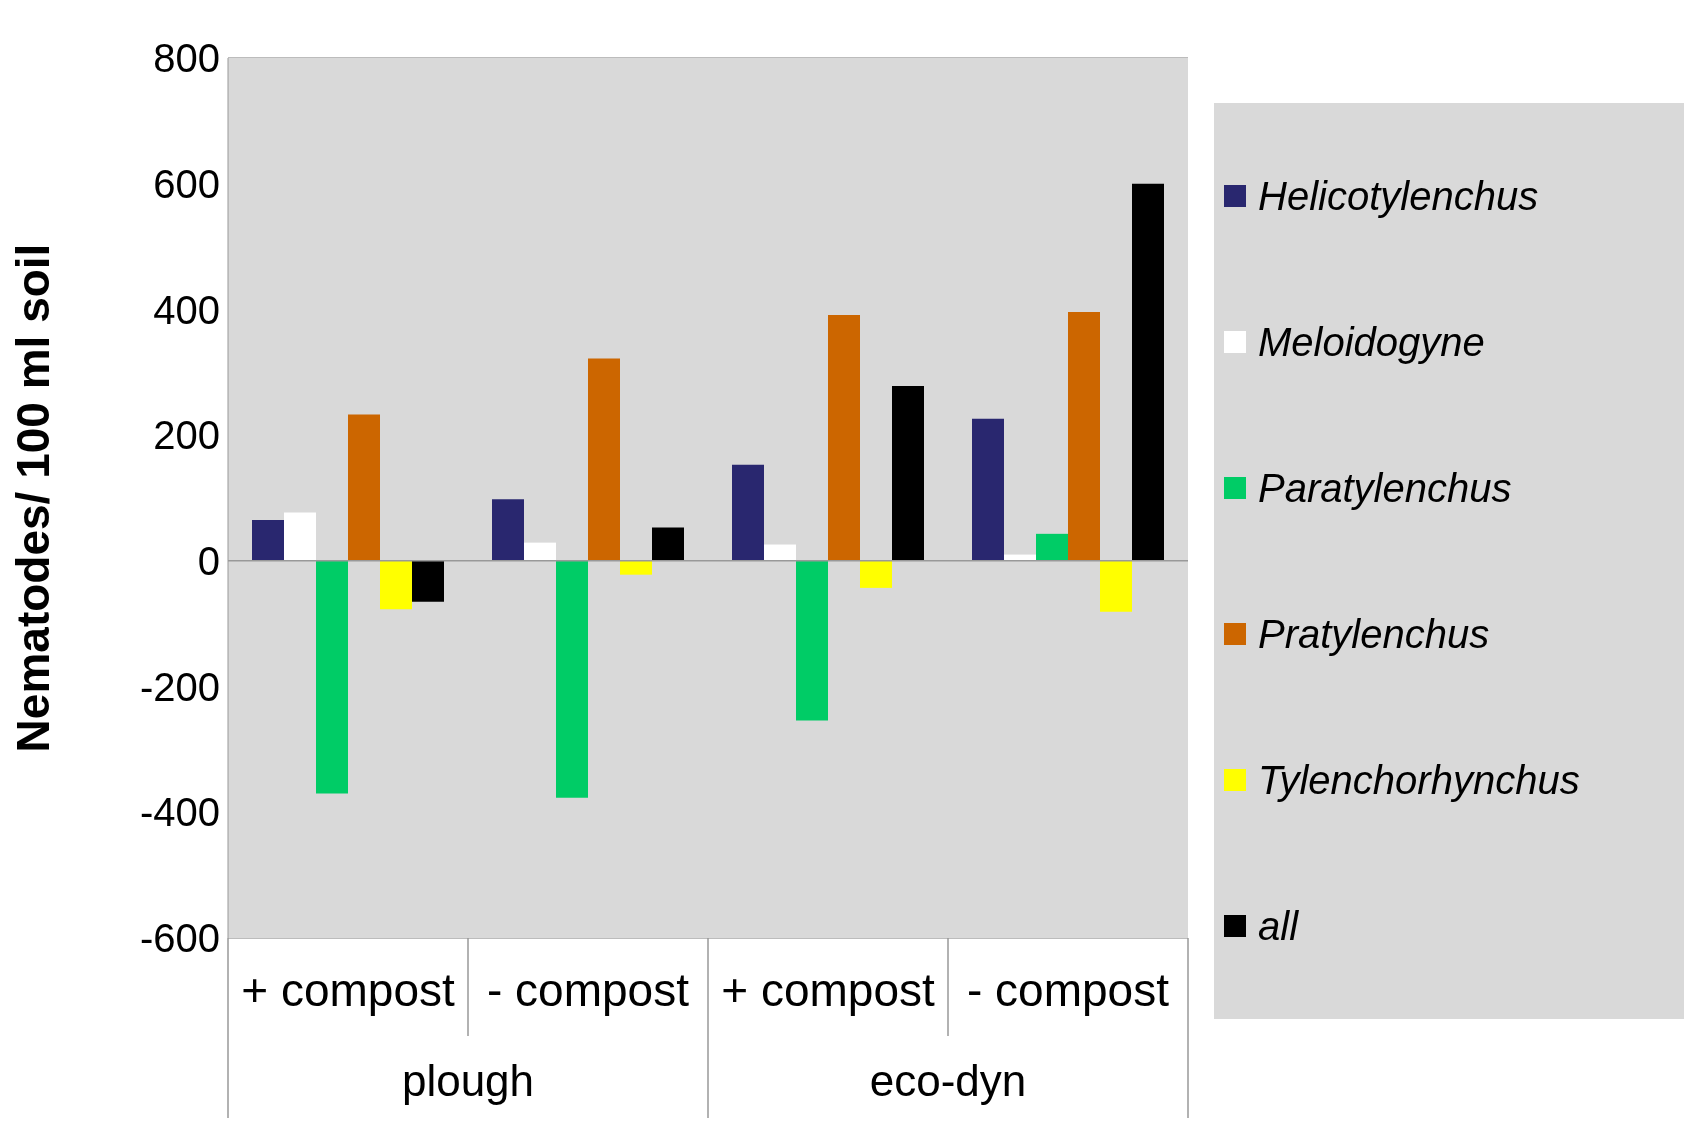  What do you see at coordinates (186, 435) in the screenshot?
I see `y-tick-label: 200` at bounding box center [186, 435].